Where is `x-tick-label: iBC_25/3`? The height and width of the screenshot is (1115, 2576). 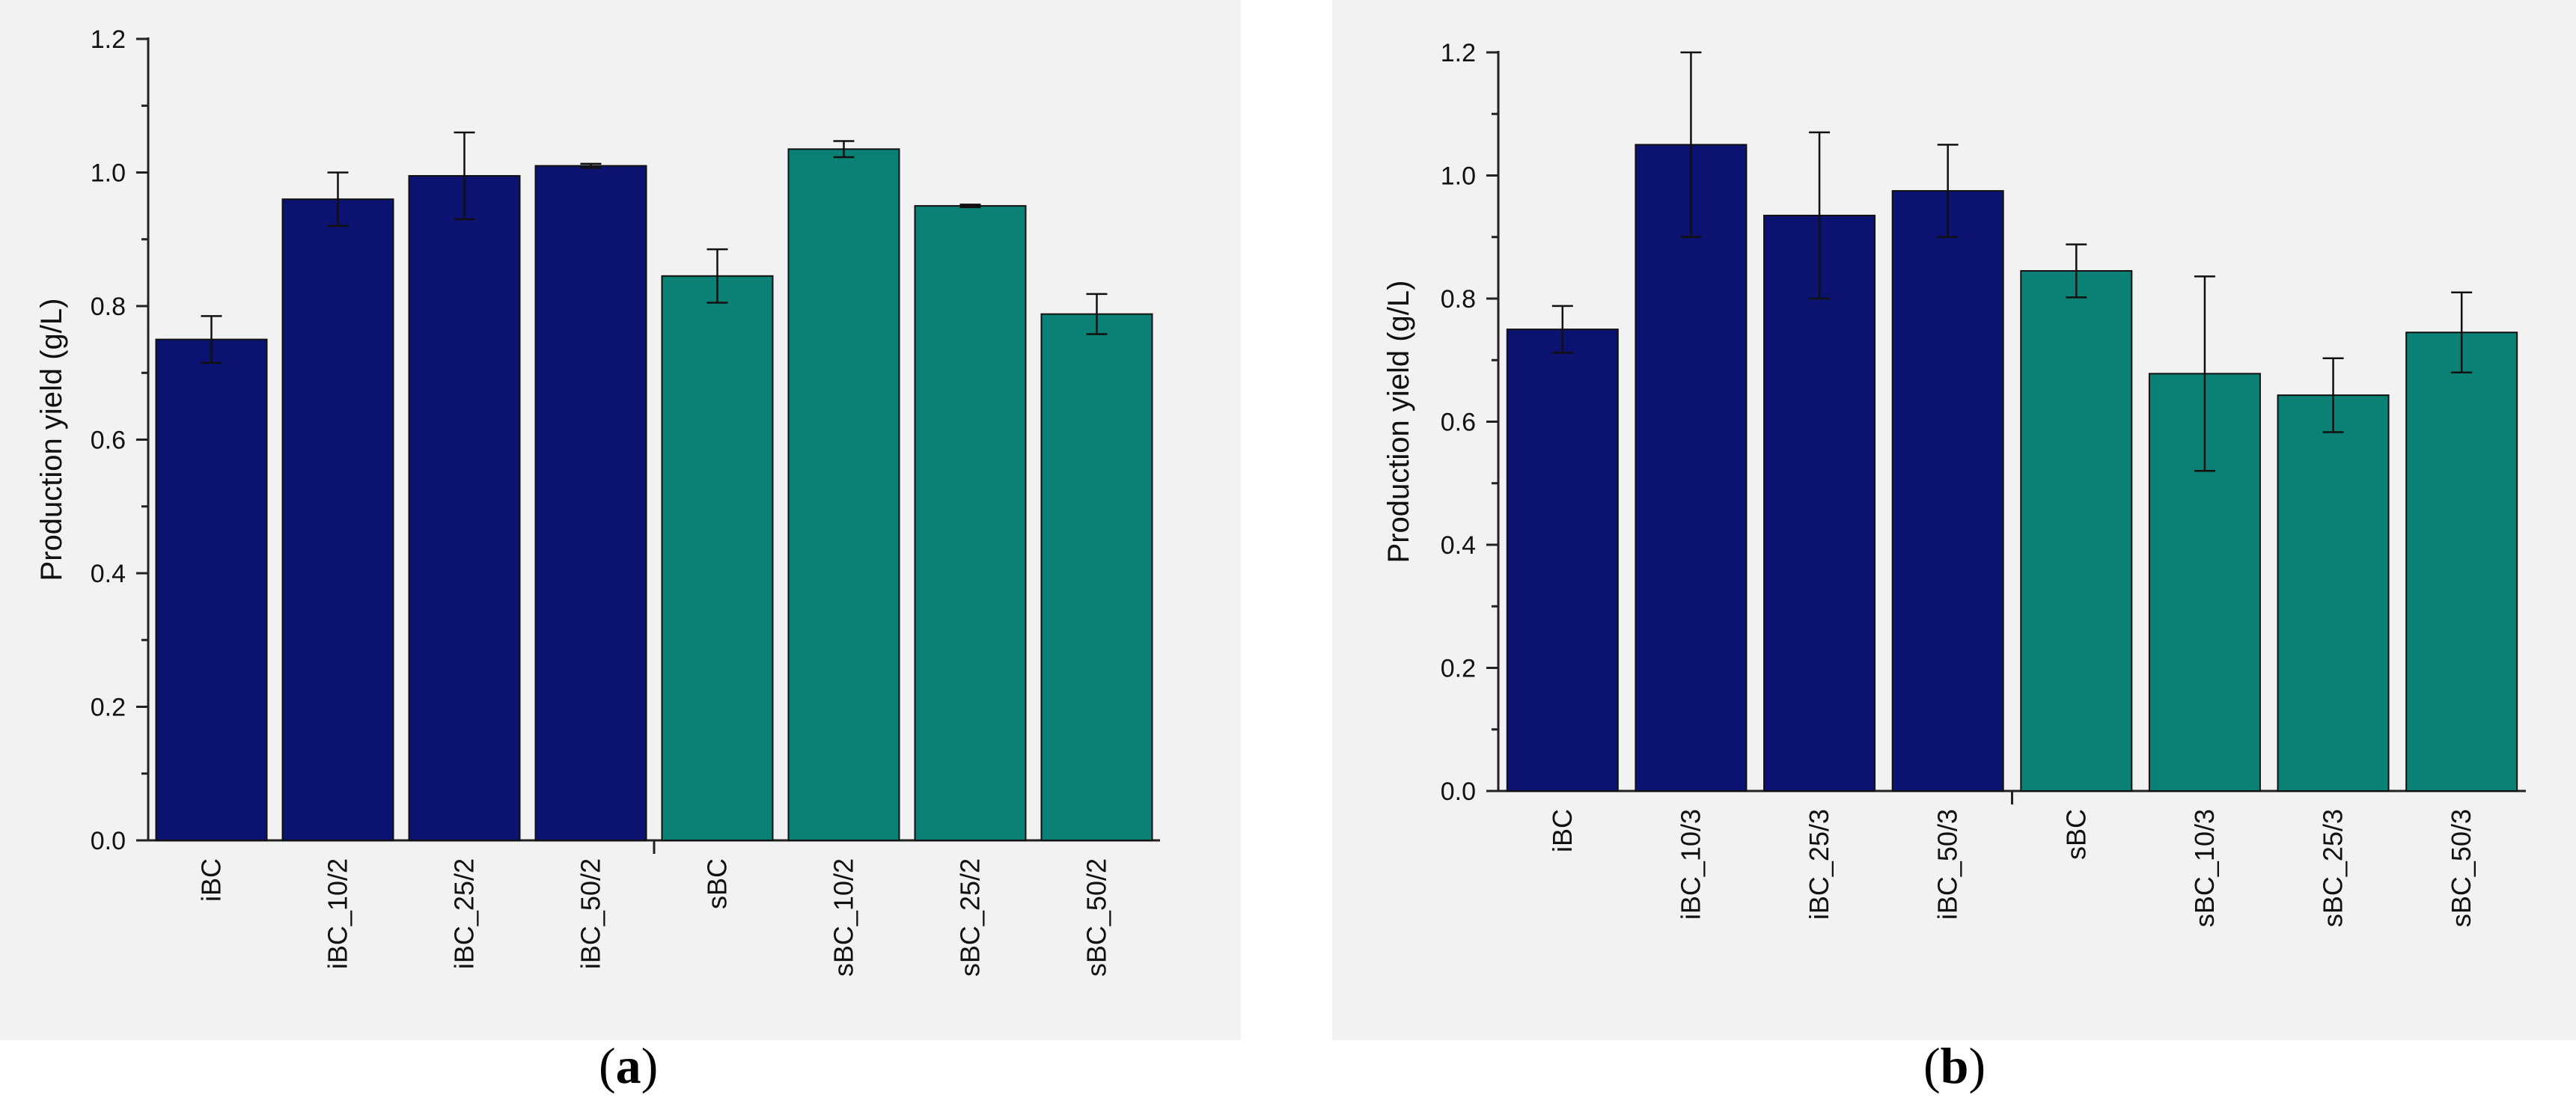 x-tick-label: iBC_25/3 is located at coordinates (1819, 864).